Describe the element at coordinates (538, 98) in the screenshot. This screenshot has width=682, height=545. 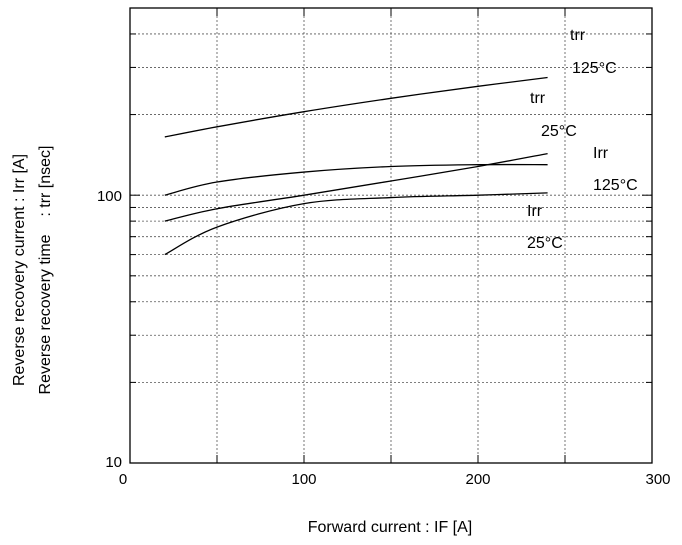
I see `annotation-trr-25: trr` at that location.